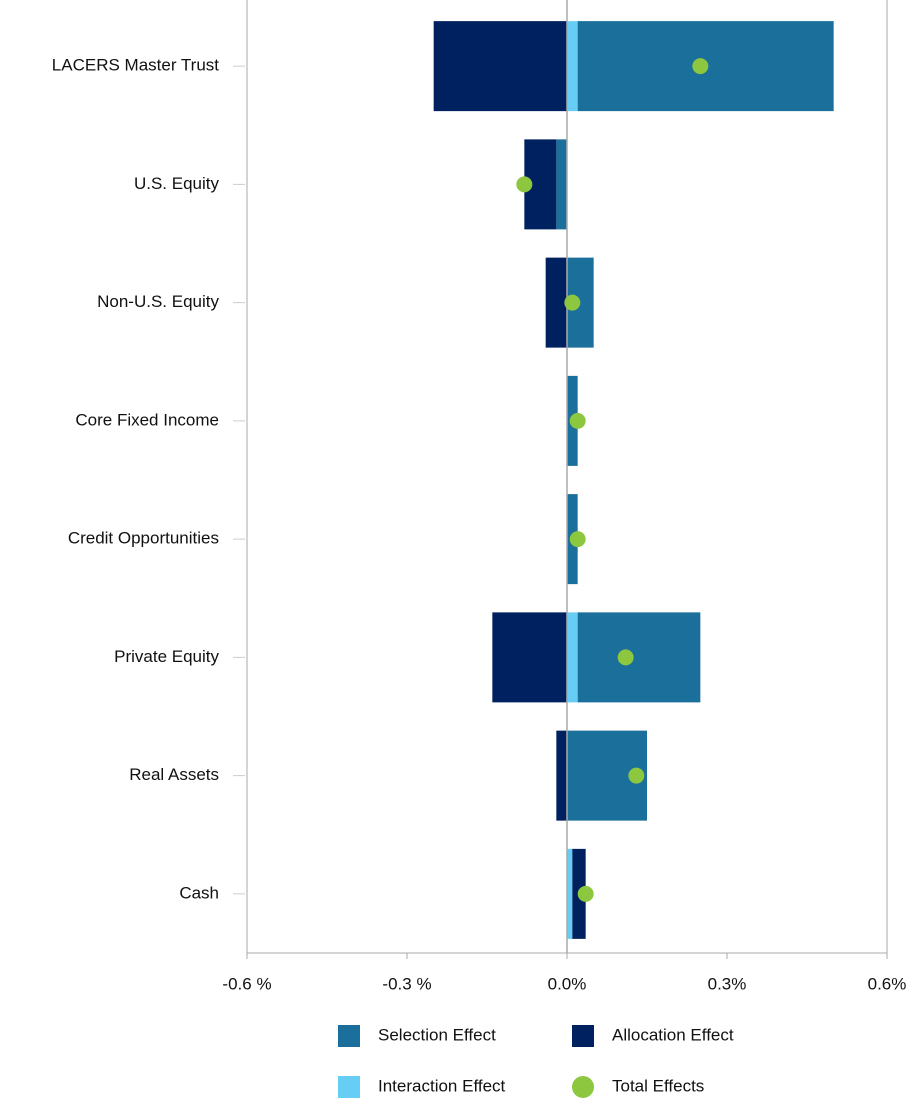  What do you see at coordinates (658, 1085) in the screenshot?
I see `legend-label: Total Effects` at bounding box center [658, 1085].